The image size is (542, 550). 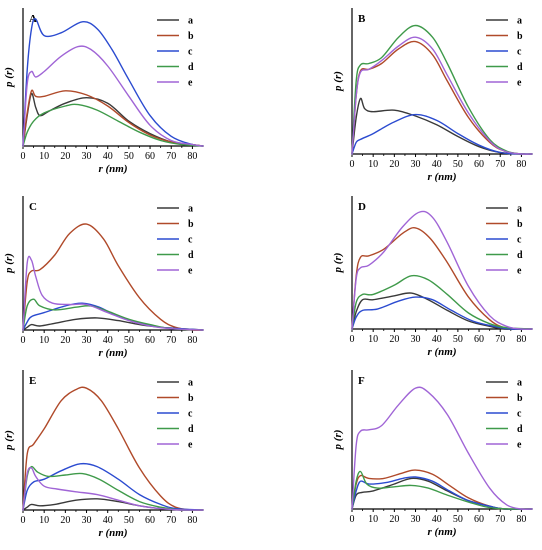 I want to click on panel-e-series-c-line, so click(x=113, y=486).